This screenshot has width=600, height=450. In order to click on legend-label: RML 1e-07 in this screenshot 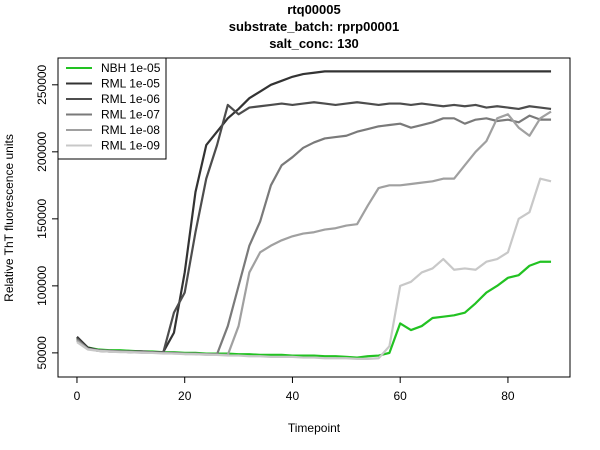, I will do `click(130, 115)`.